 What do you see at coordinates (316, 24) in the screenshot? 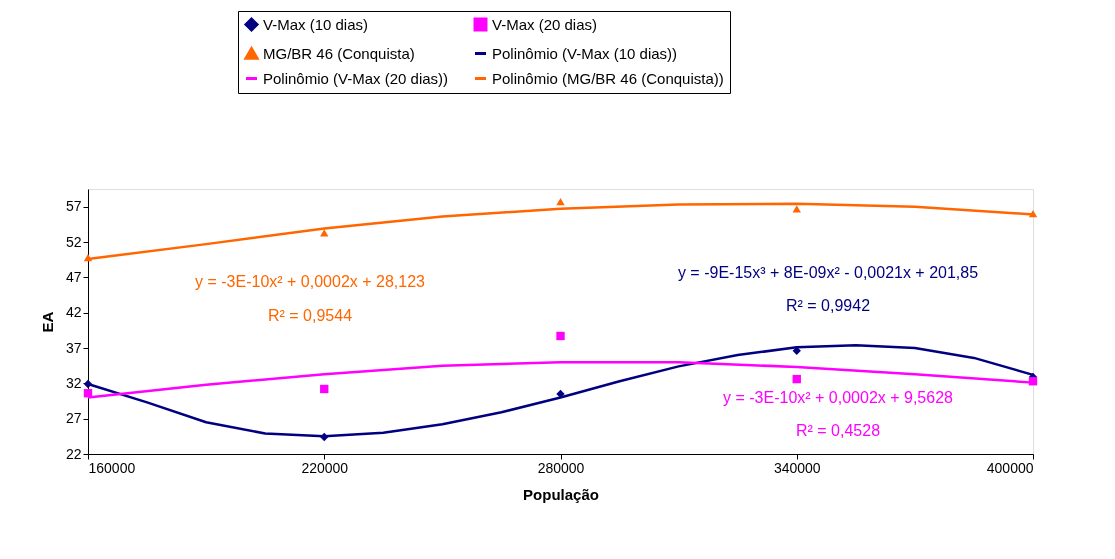
I see `legend-label: V-Max (10 dias)` at bounding box center [316, 24].